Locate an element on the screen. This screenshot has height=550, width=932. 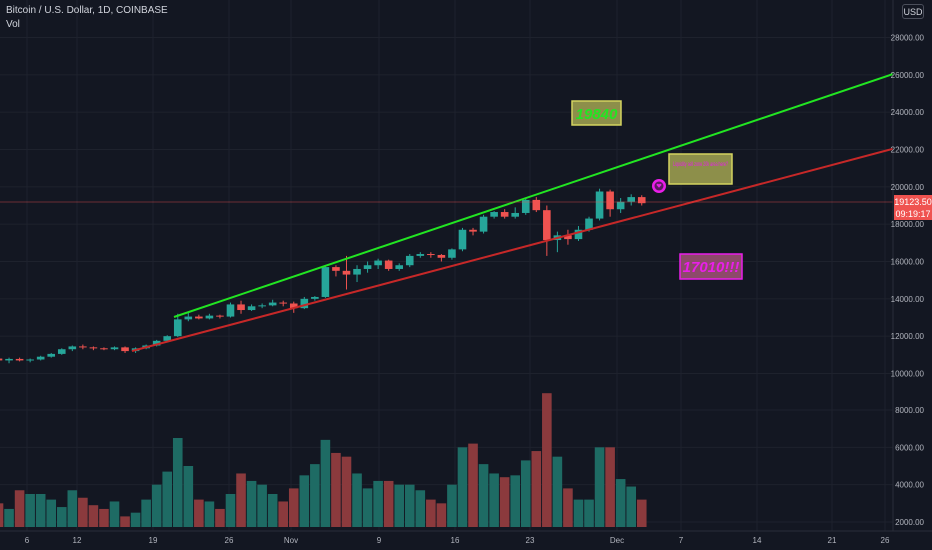
note-text: Liquidity sell zone 20k area here? is located at coordinates (700, 165).